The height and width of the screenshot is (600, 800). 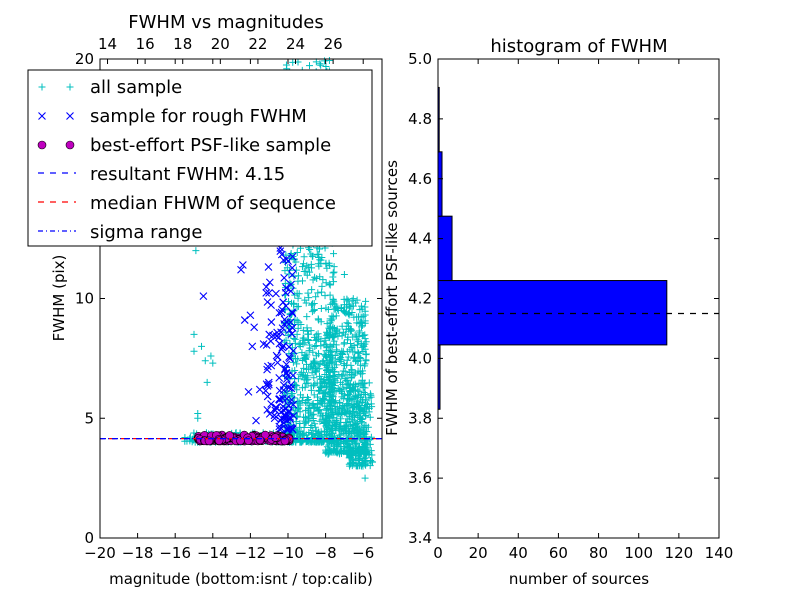 I want to click on x-tick-label: −16, so click(x=175, y=553).